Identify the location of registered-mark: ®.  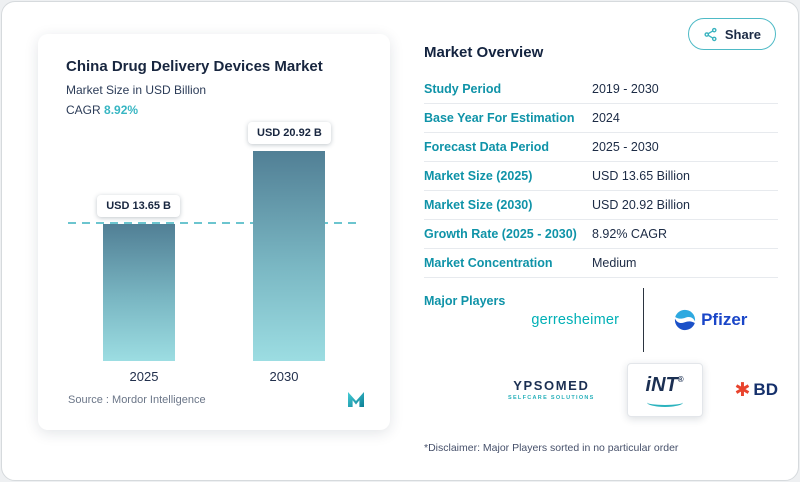
(680, 379).